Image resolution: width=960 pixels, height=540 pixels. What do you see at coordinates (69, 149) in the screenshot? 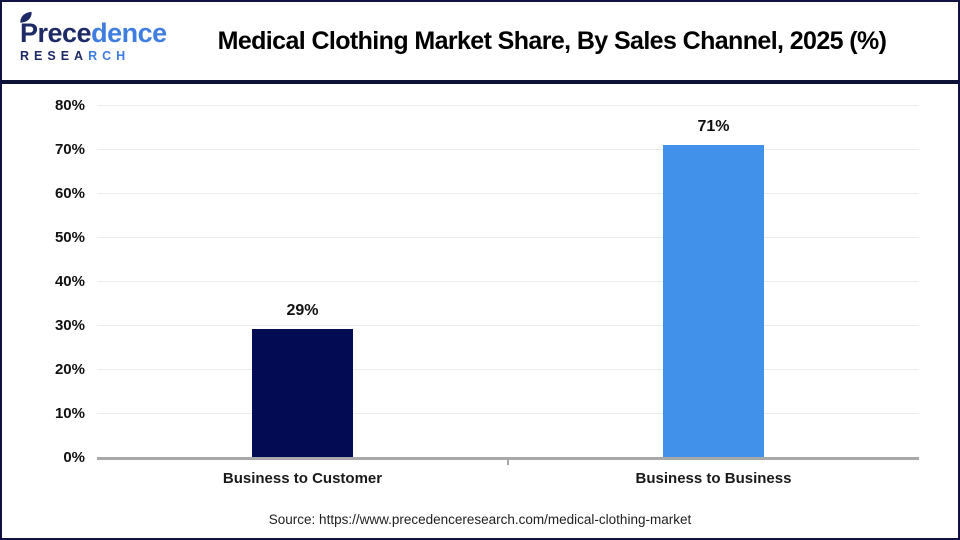
I see `y-axis-tick-label: 70%` at bounding box center [69, 149].